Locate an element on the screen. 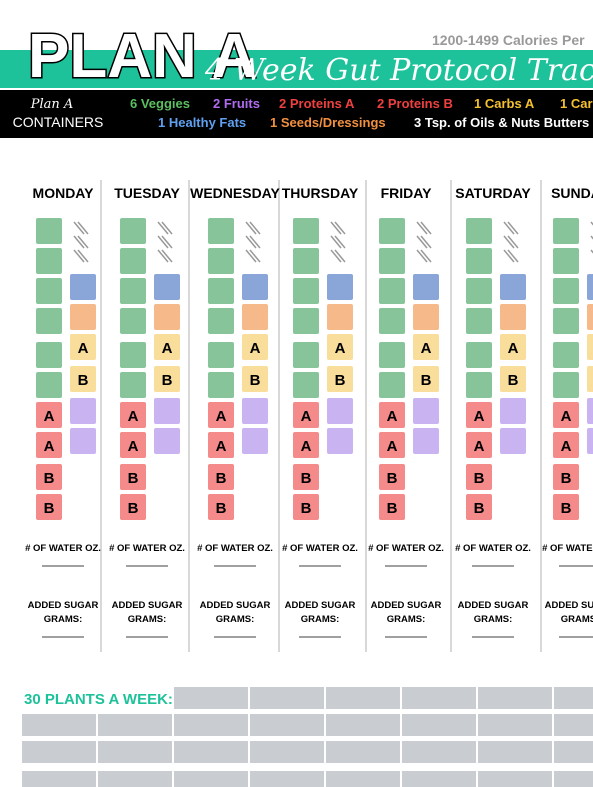  title-band is located at coordinates (296, 69).